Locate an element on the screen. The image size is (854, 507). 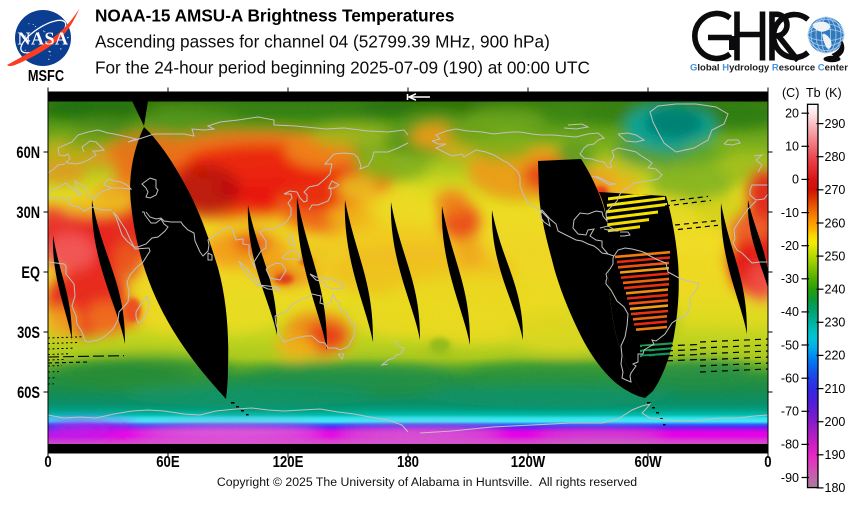
svg-text: 60N is located at coordinates (28, 154).